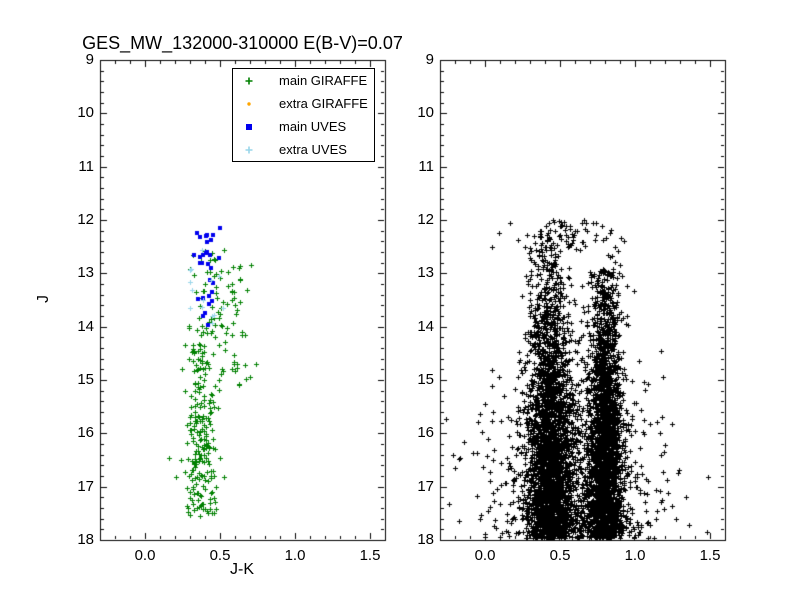 The height and width of the screenshot is (600, 800). Describe the element at coordinates (313, 149) in the screenshot. I see `legend-label: extra UVES` at that location.